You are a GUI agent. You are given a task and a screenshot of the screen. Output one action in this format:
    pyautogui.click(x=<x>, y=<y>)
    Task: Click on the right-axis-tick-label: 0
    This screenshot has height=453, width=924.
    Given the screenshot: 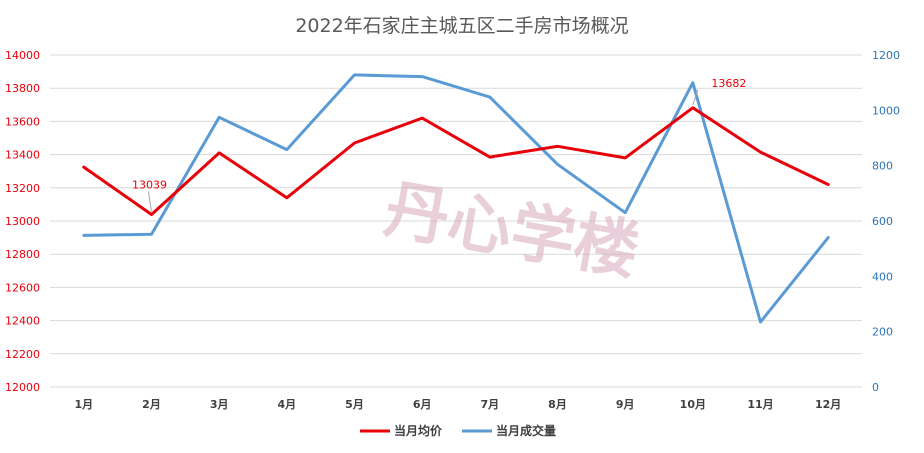 What is the action you would take?
    pyautogui.click(x=875, y=387)
    